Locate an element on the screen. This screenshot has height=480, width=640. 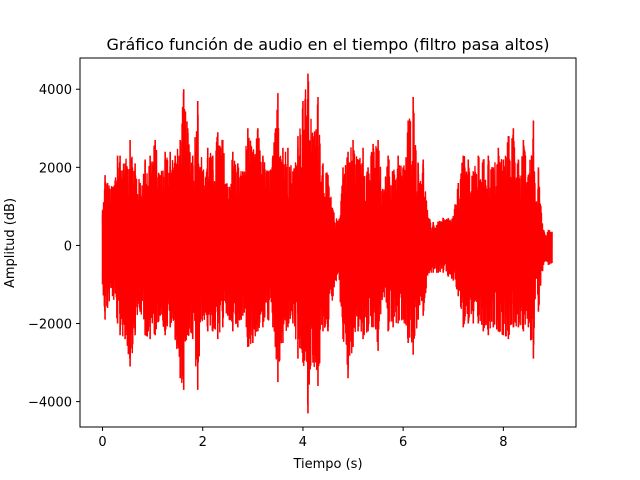
y-axis: −4000 −2000 0 2000 4000 is located at coordinates (54, 247).